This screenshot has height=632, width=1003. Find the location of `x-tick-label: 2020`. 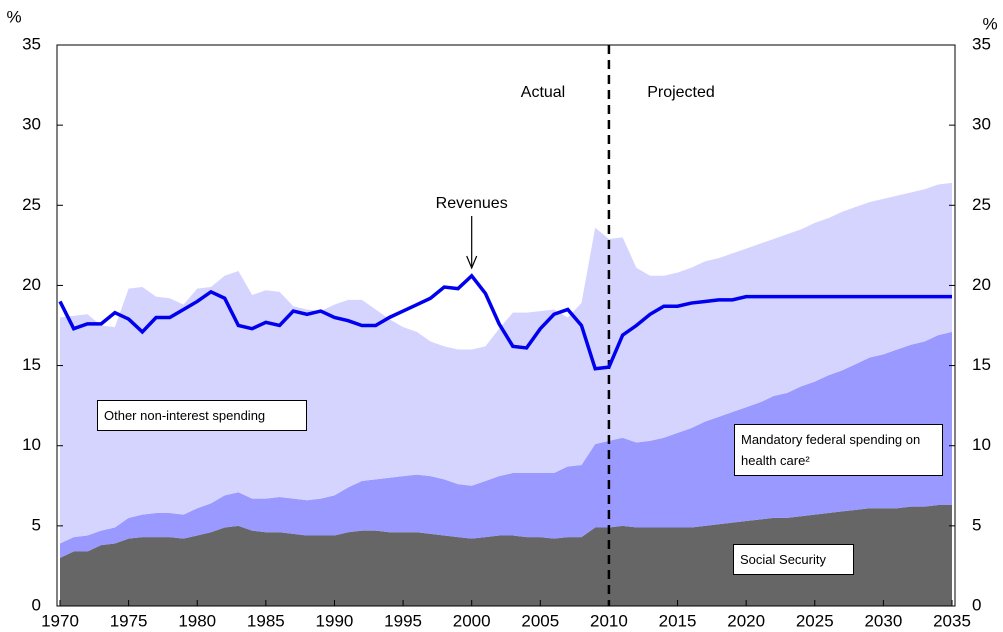

x-tick-label: 2020 is located at coordinates (746, 620).